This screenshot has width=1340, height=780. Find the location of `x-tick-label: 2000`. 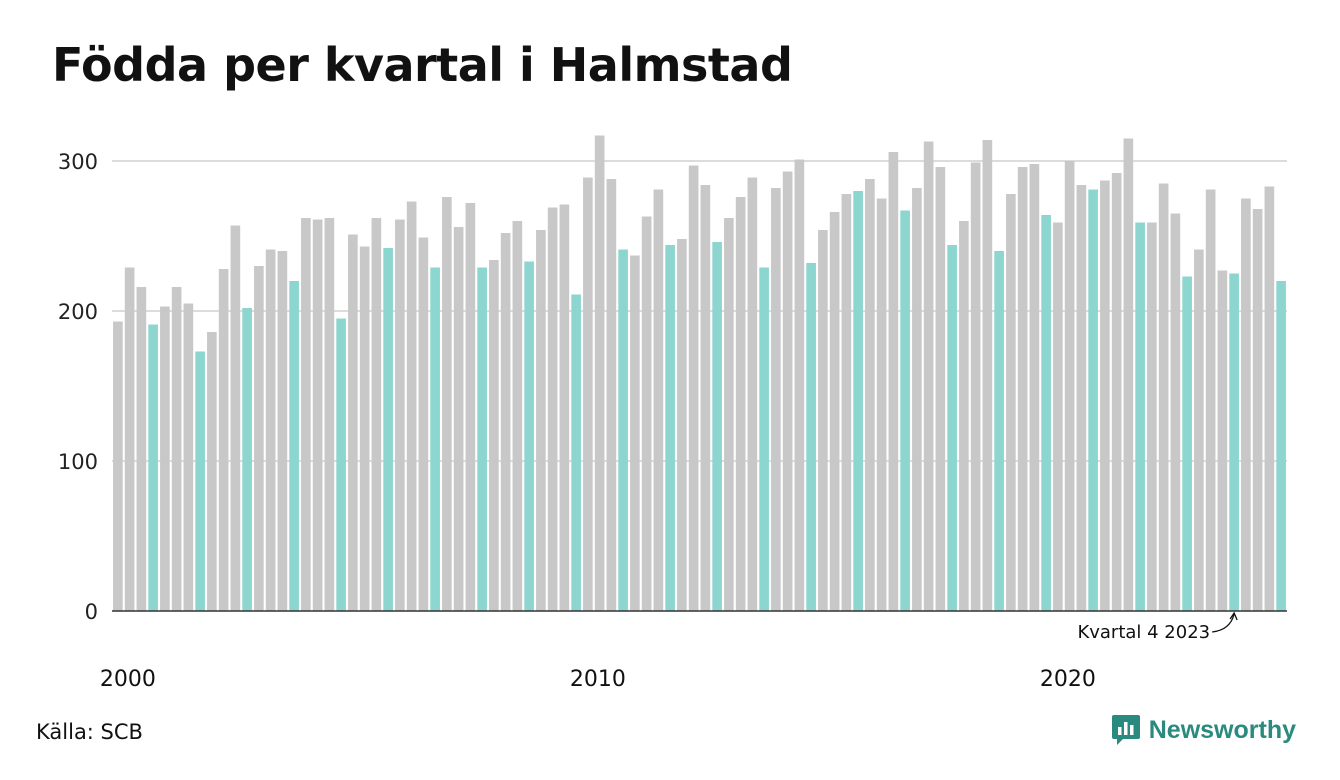

x-tick-label: 2000 is located at coordinates (128, 679).